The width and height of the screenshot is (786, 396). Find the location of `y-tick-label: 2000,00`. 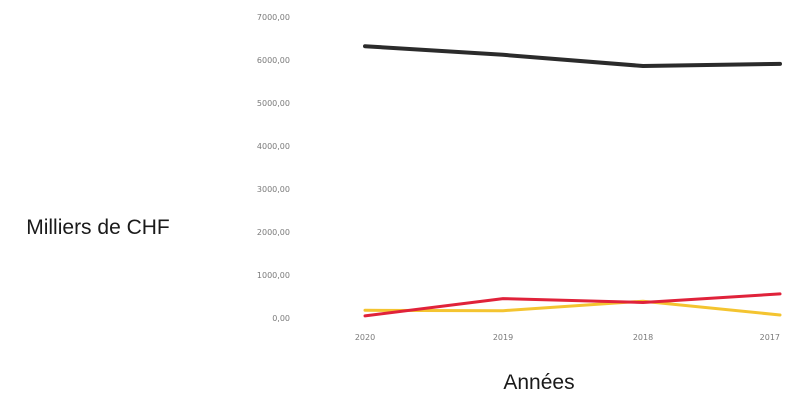

y-tick-label: 2000,00 is located at coordinates (273, 232).